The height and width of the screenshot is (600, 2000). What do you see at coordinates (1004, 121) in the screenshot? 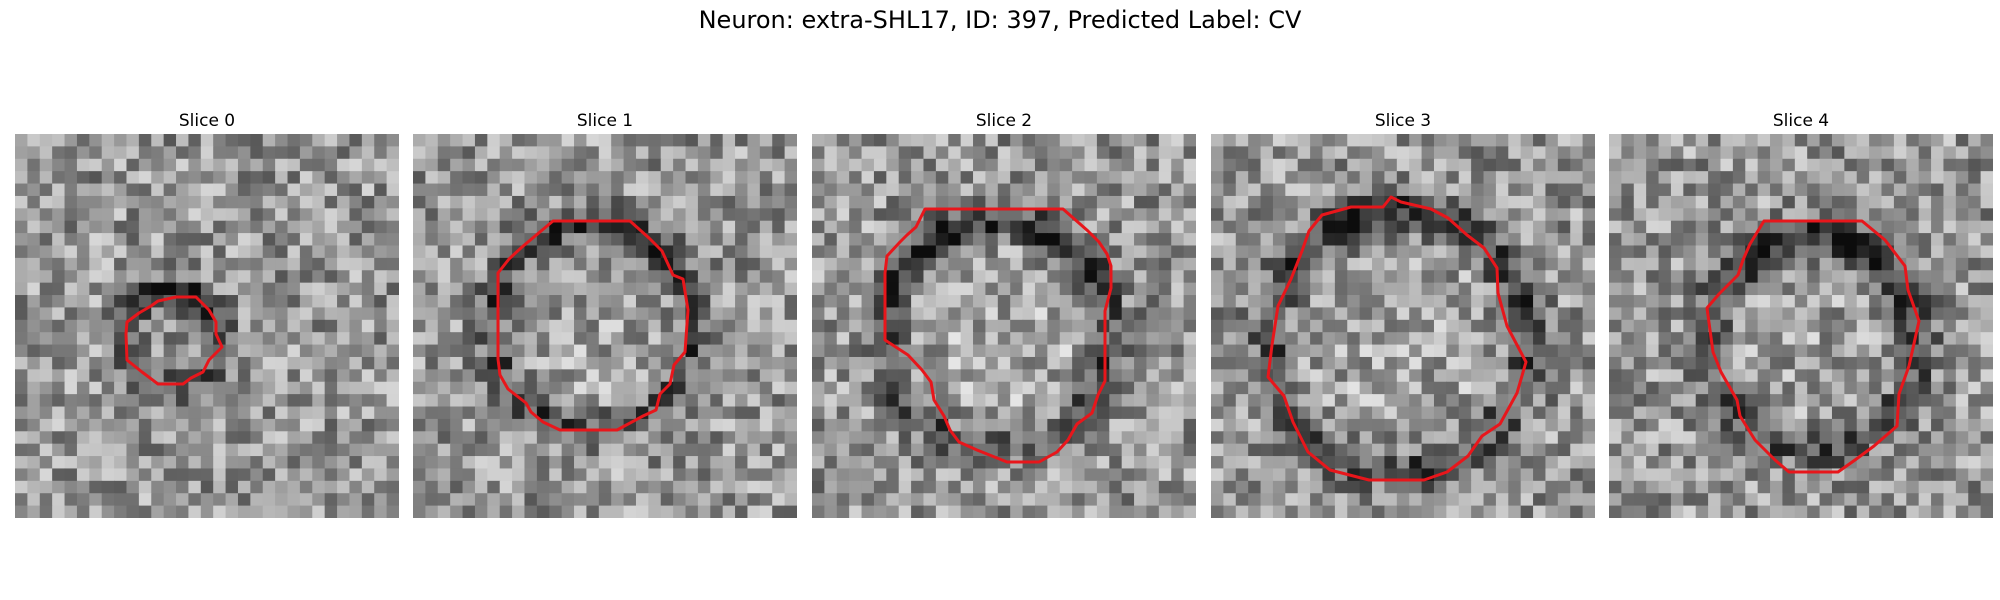
I see `slice-title-2: Slice 2` at bounding box center [1004, 121].